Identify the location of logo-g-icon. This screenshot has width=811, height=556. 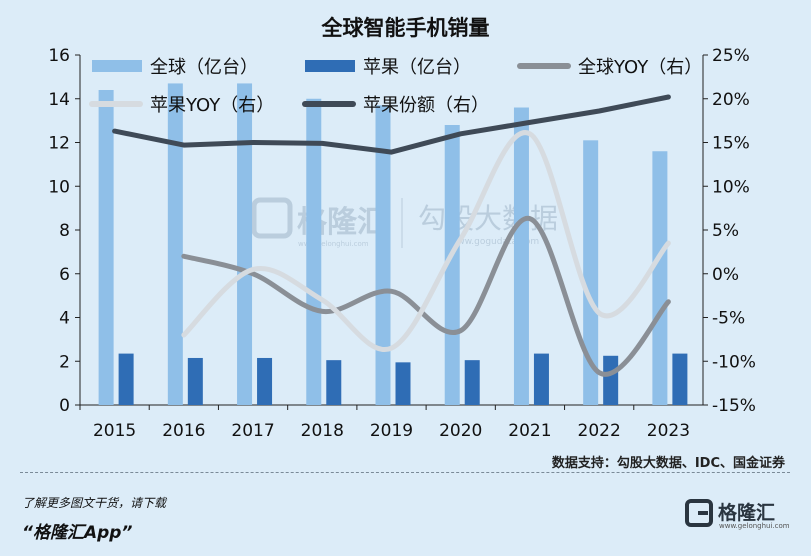
(699, 513).